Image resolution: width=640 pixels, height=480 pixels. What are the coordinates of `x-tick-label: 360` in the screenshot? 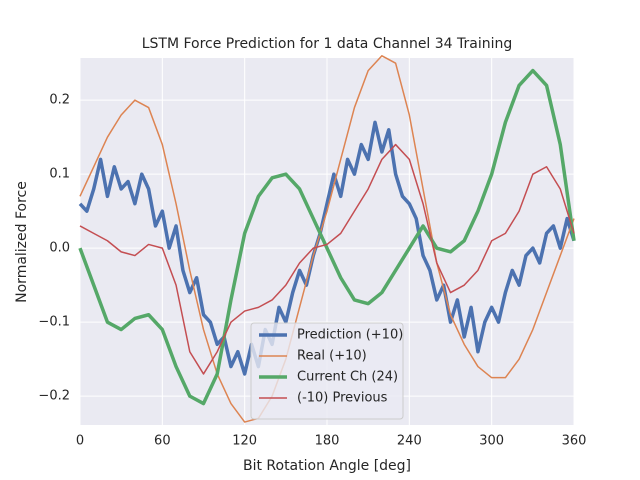 It's located at (574, 441).